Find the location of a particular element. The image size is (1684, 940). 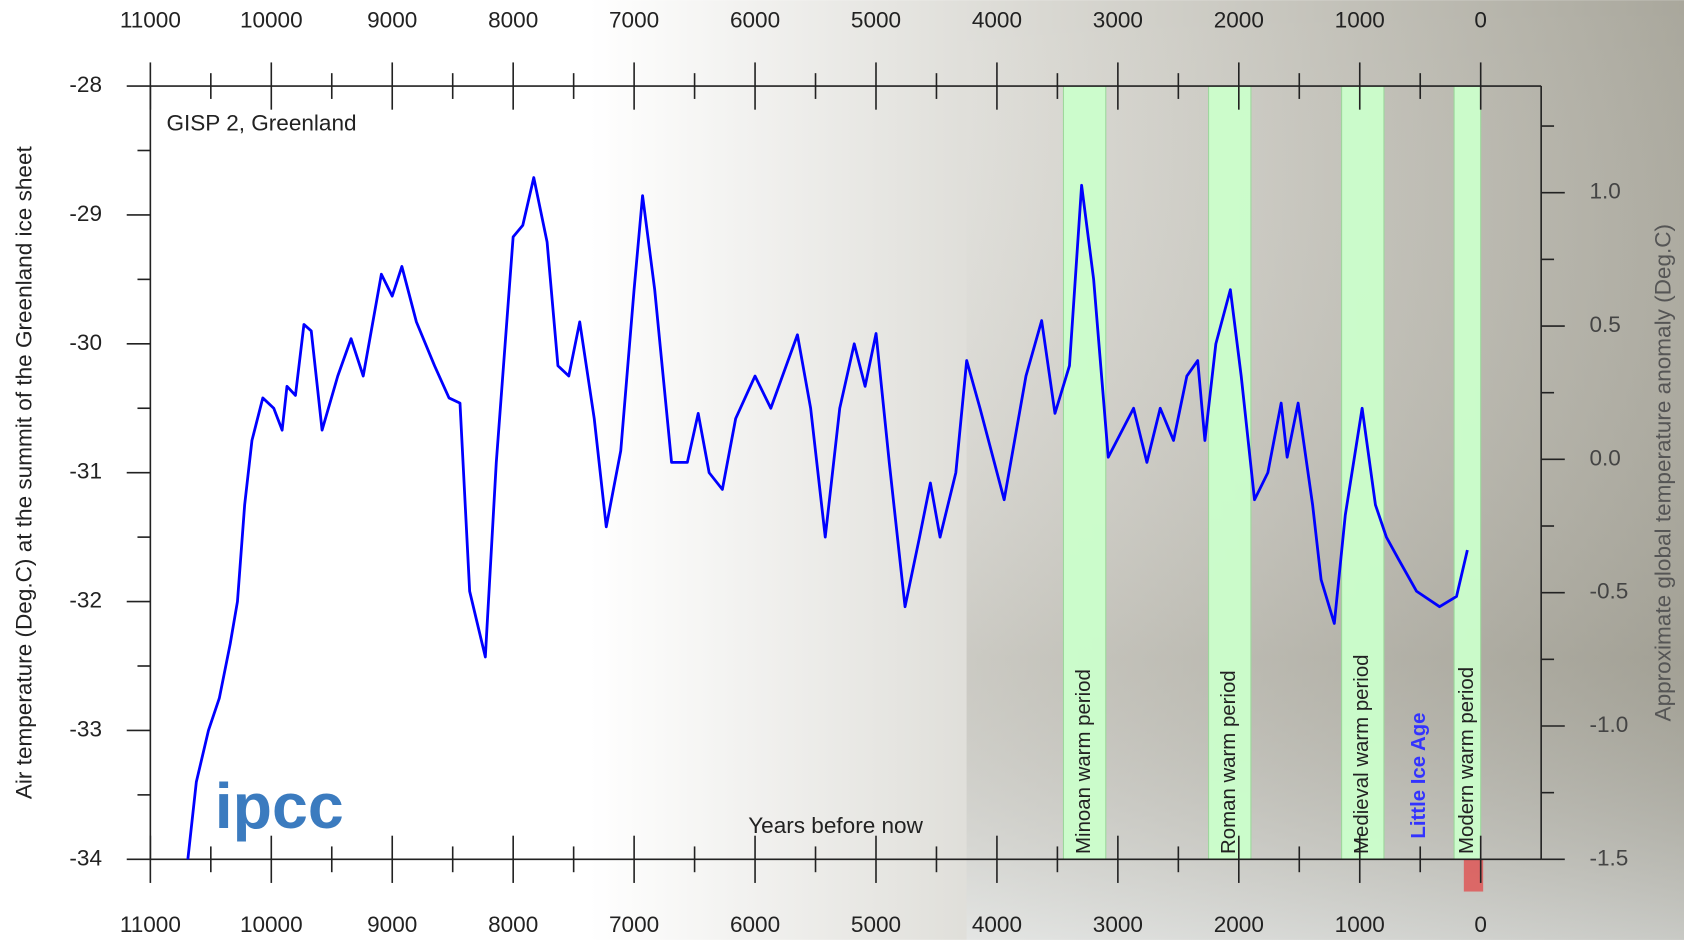

y-tick-label: -33 is located at coordinates (85, 728).